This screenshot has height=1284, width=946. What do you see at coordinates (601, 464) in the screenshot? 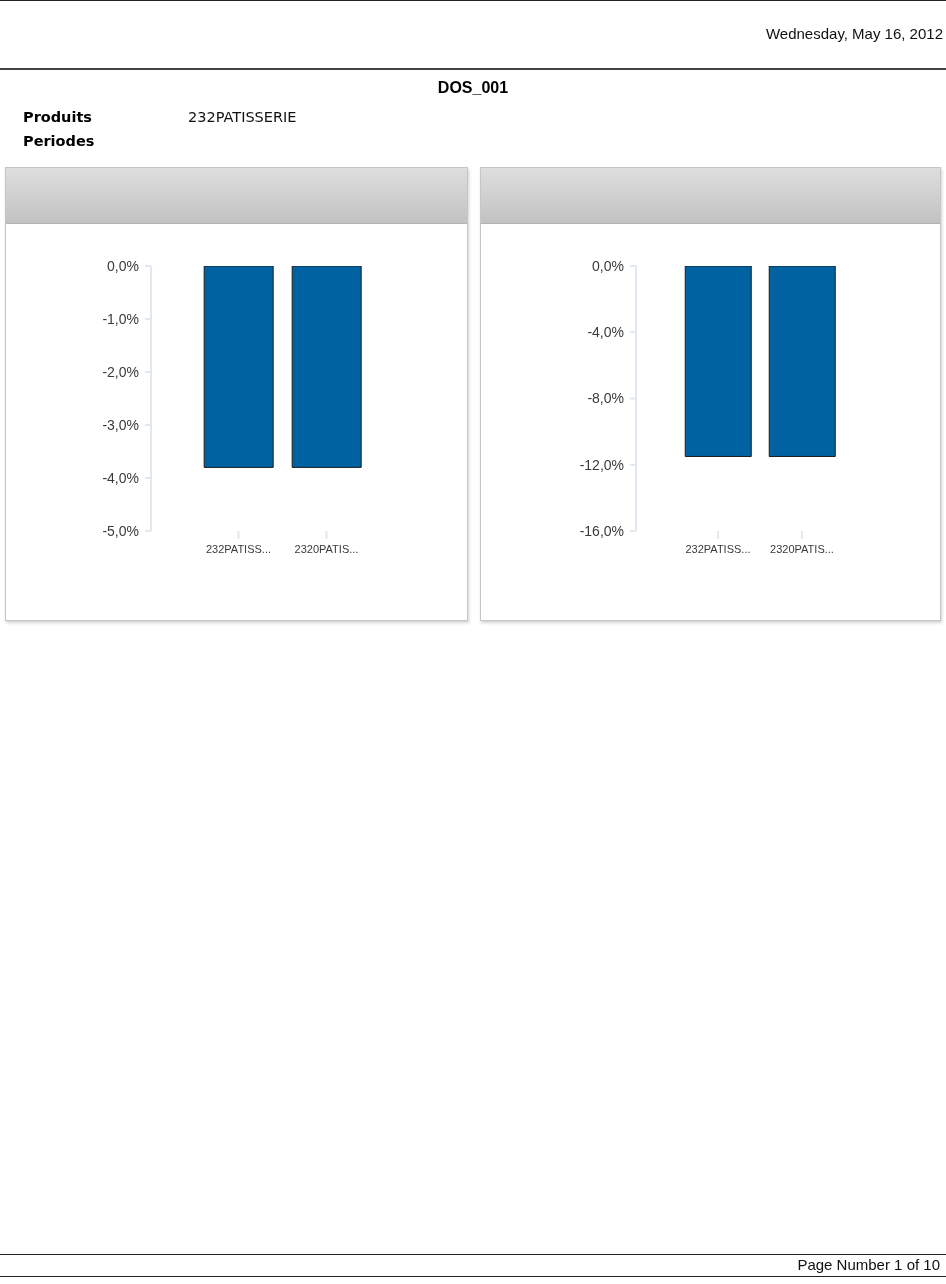
I see `y-tick-label: -12,0%` at bounding box center [601, 464].